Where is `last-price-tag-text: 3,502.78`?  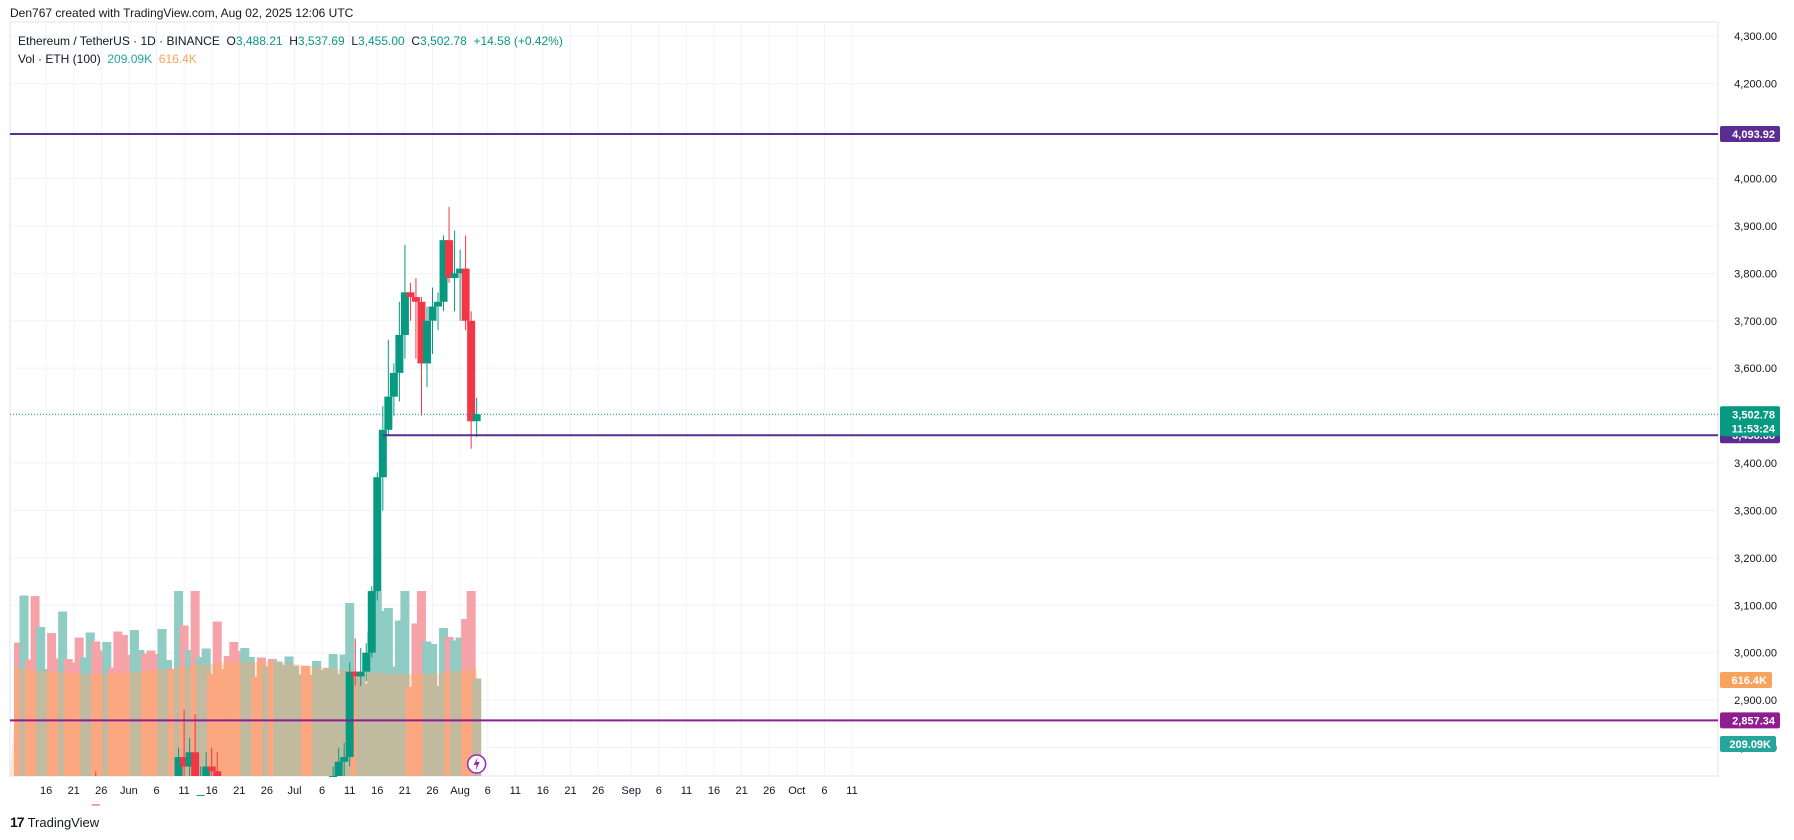 last-price-tag-text: 3,502.78 is located at coordinates (1753, 415).